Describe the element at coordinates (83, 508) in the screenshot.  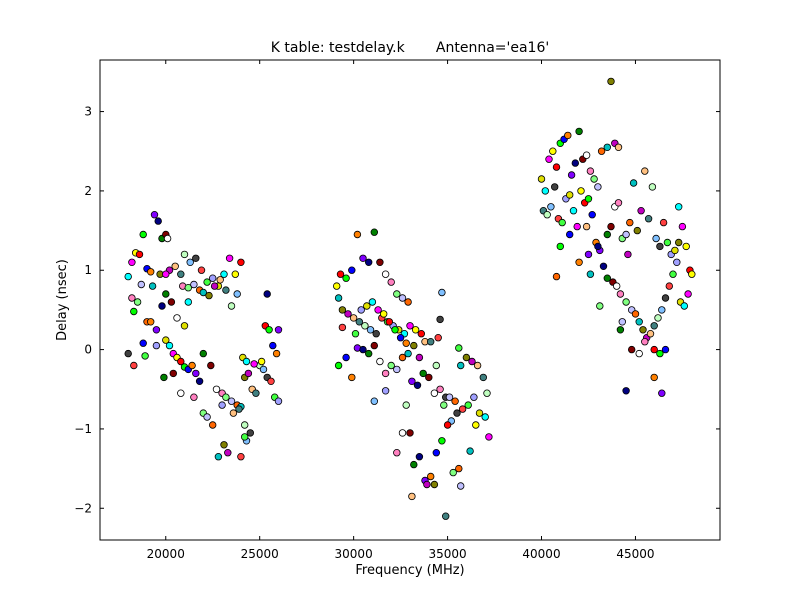
I see `y-tick-label: −2` at that location.